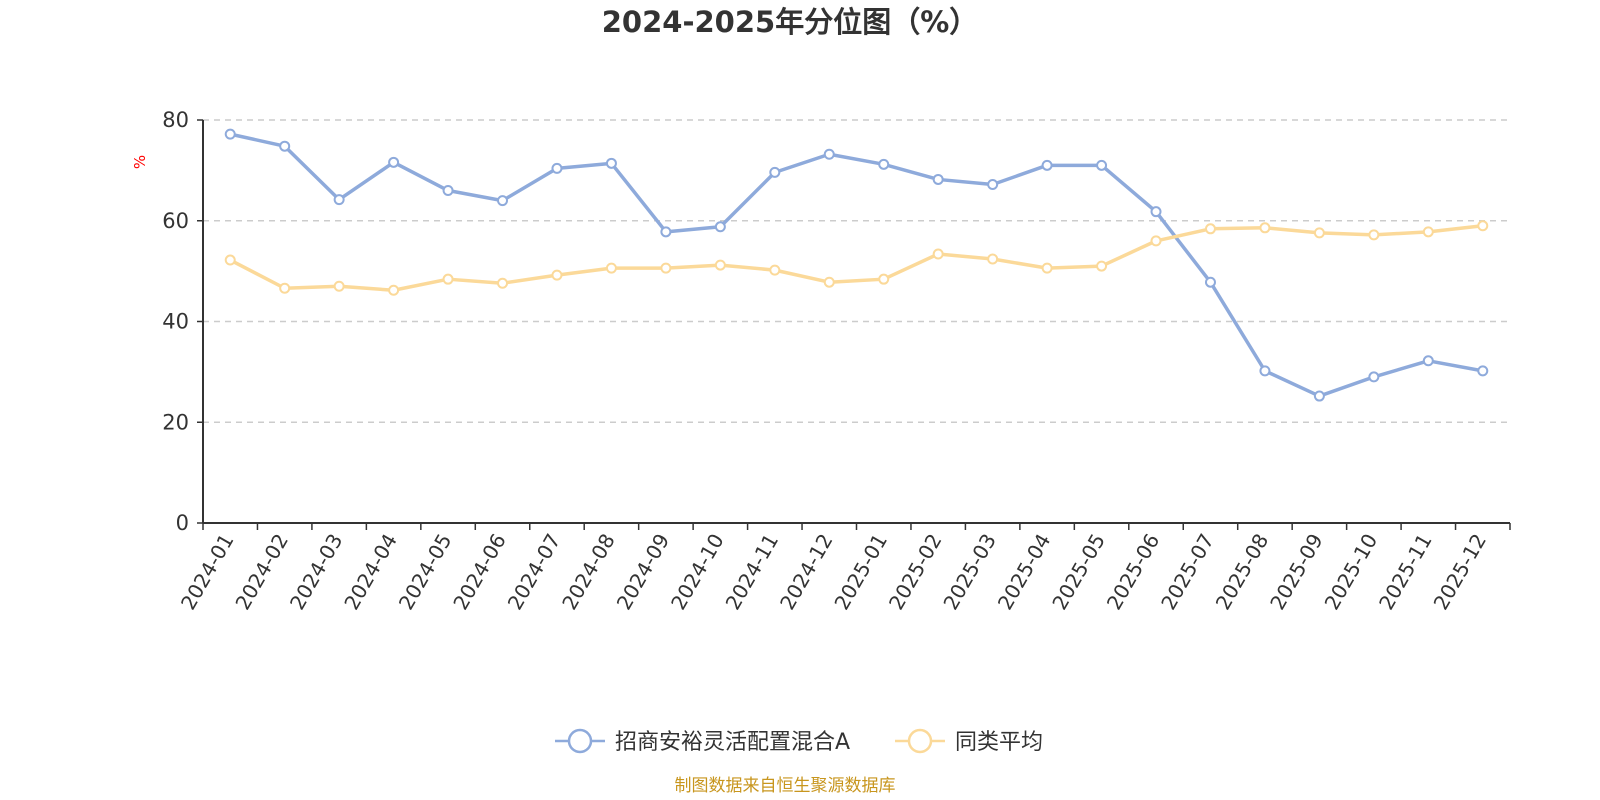 This screenshot has height=800, width=1600. What do you see at coordinates (370, 572) in the screenshot?
I see `x-tick-label: 2024-04` at bounding box center [370, 572].